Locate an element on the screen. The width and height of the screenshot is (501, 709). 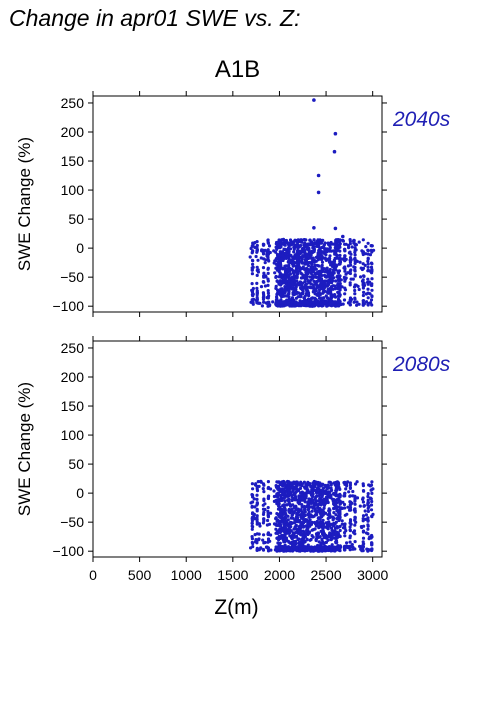
y-tick-label: −50 is located at coordinates (72, 277).